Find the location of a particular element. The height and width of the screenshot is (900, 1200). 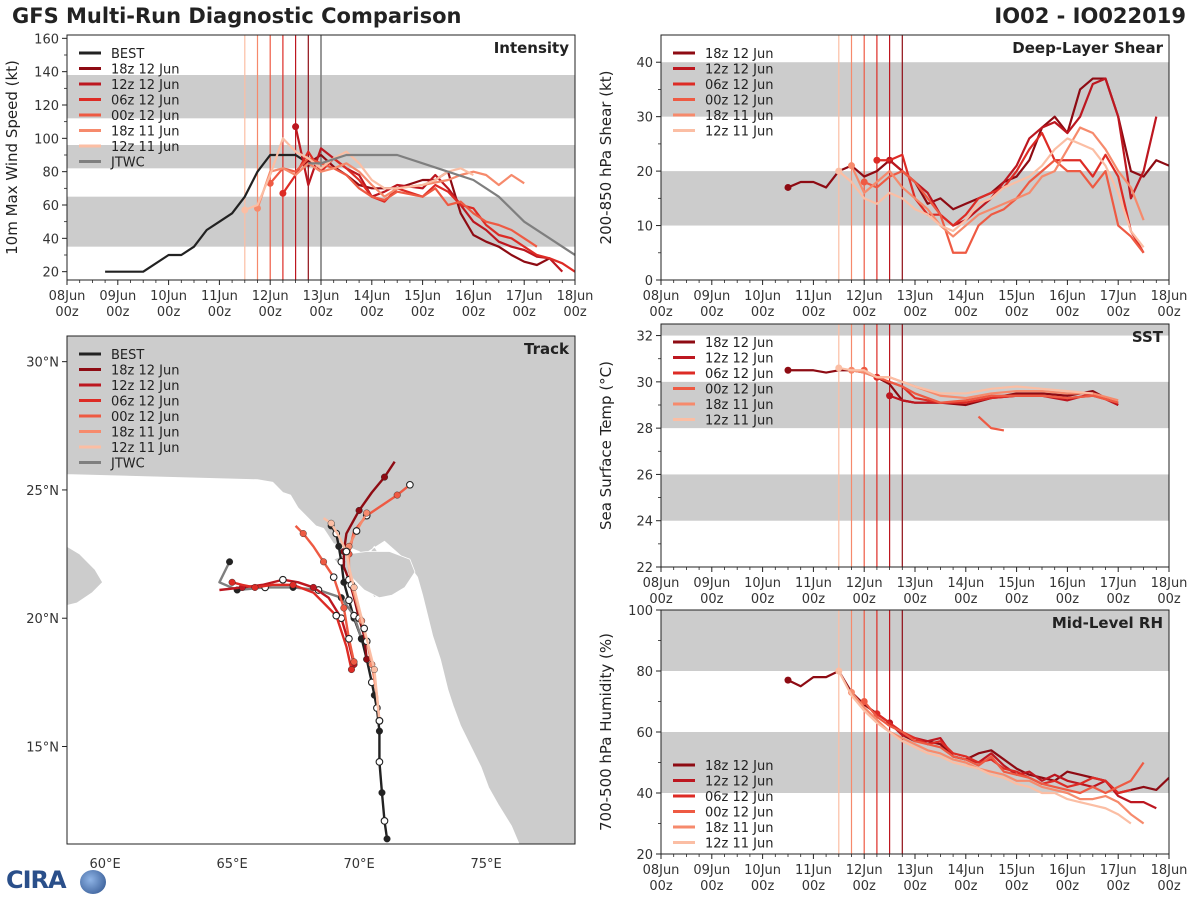

series-line-best is located at coordinates (213, 213).